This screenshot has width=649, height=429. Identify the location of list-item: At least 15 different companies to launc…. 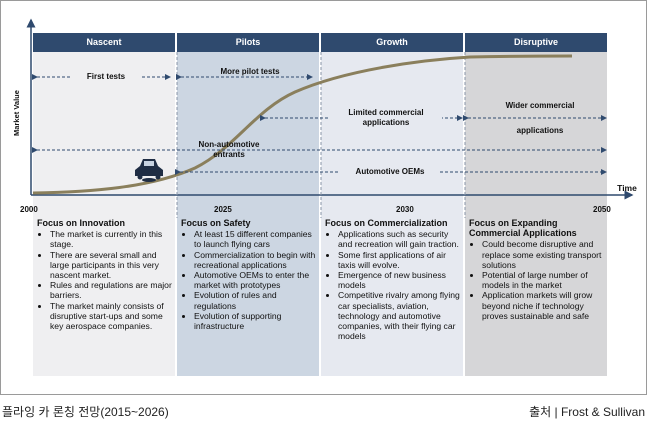
(255, 239).